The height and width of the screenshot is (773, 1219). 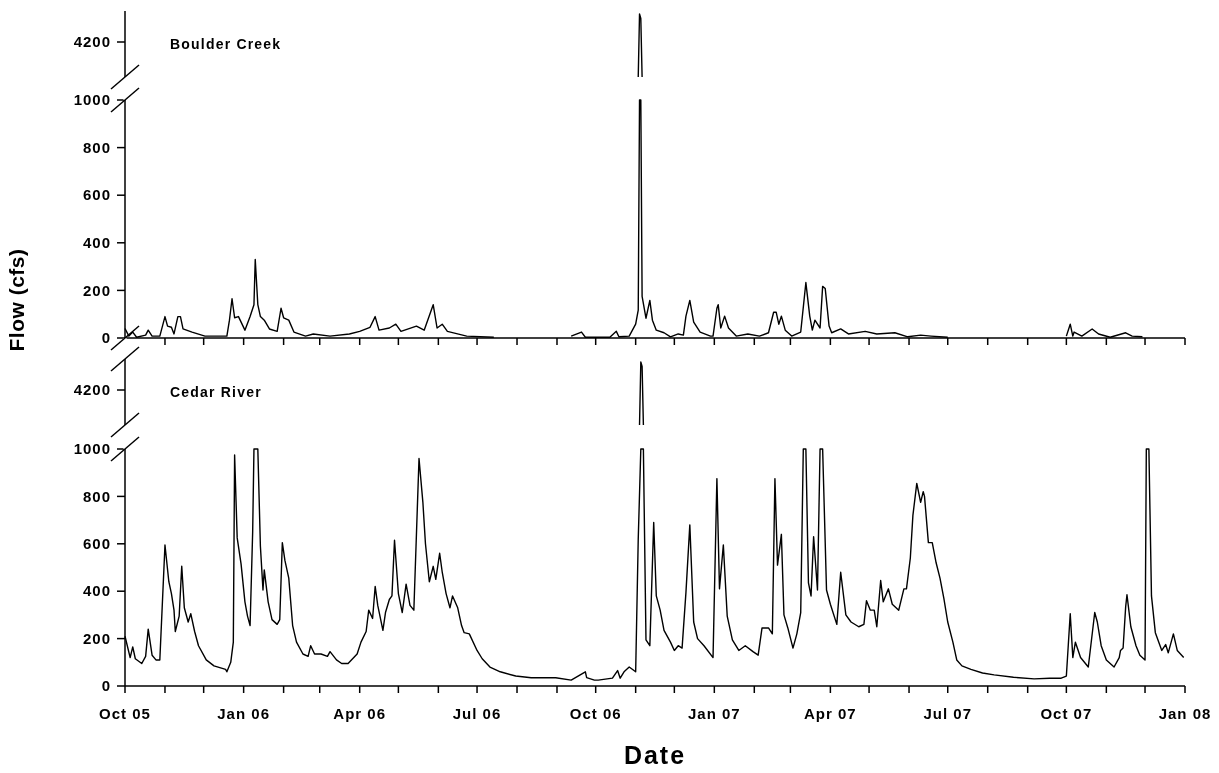 I want to click on x-tick-label: Oct 06, so click(x=595, y=713).